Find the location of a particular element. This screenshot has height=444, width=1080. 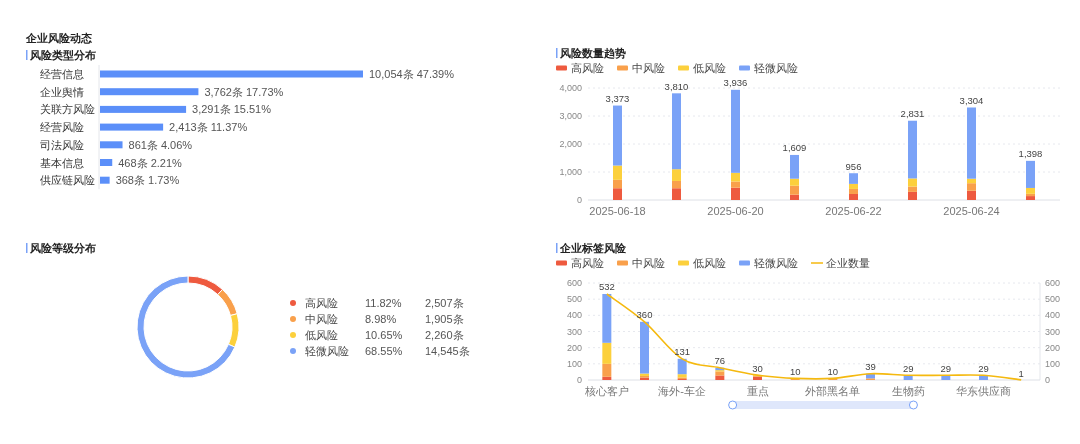

data-label: 861条 4.06% is located at coordinates (160, 144).